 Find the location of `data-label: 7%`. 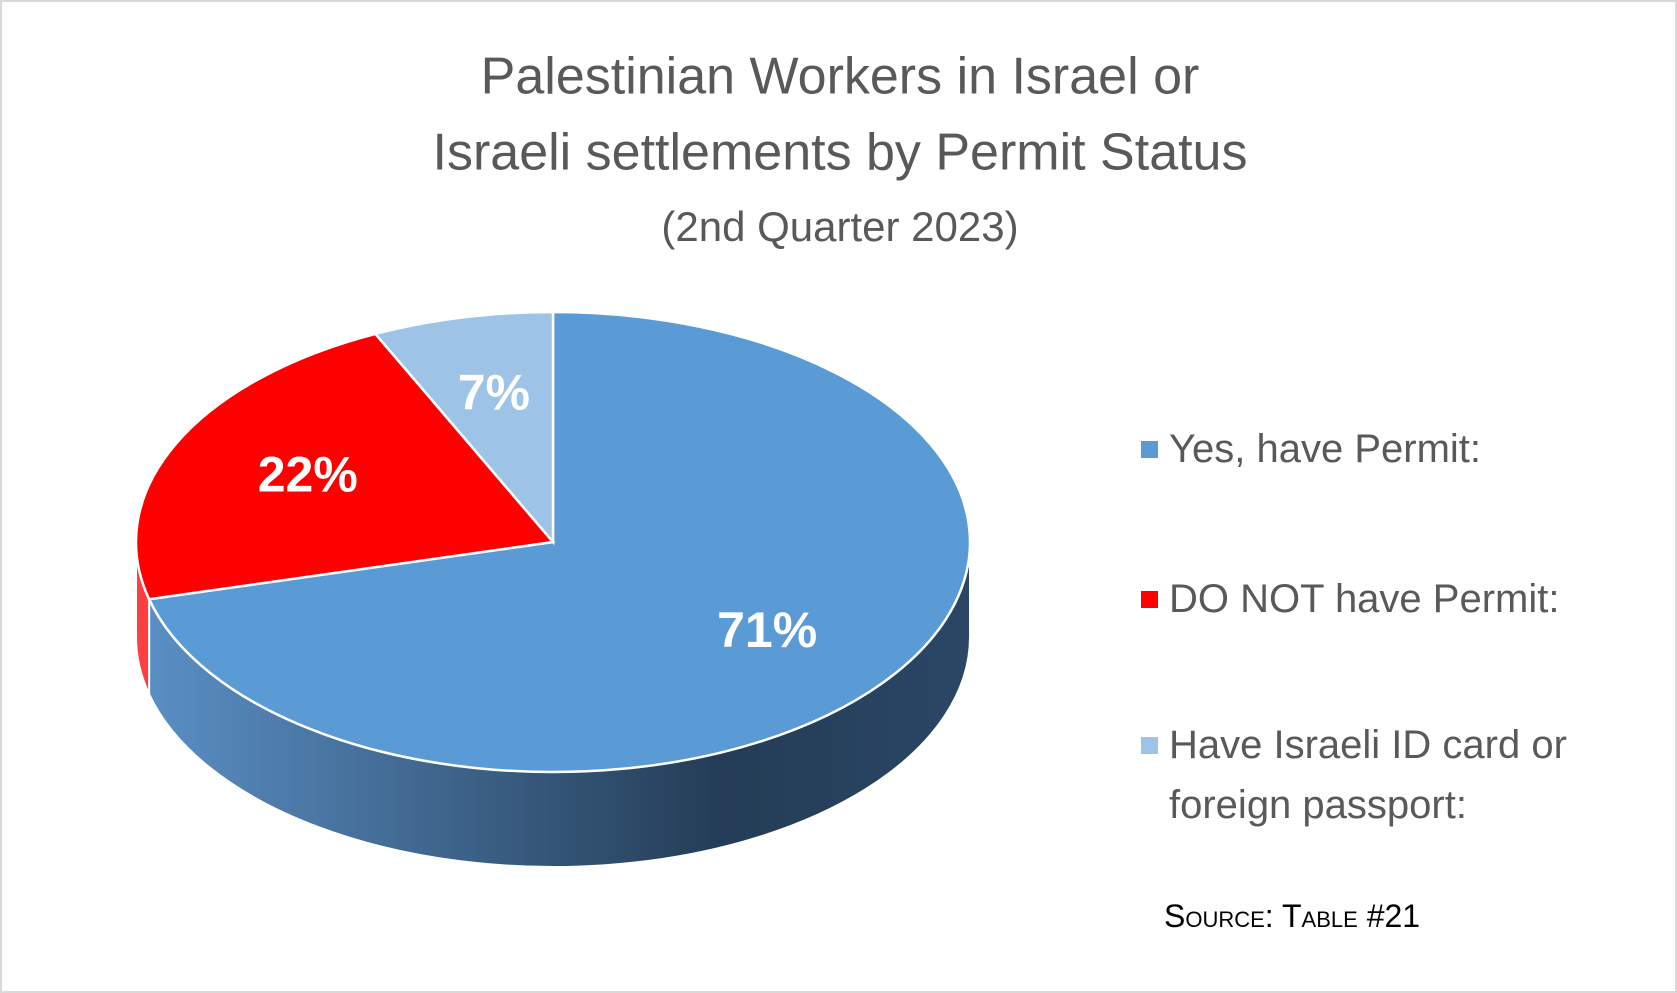

data-label: 7% is located at coordinates (494, 392).